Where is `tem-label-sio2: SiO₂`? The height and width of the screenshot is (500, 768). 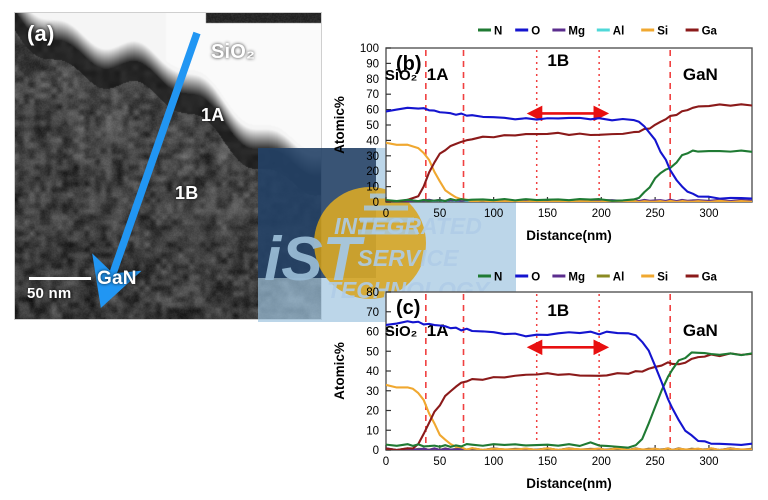 tem-label-sio2: SiO₂ is located at coordinates (233, 52).